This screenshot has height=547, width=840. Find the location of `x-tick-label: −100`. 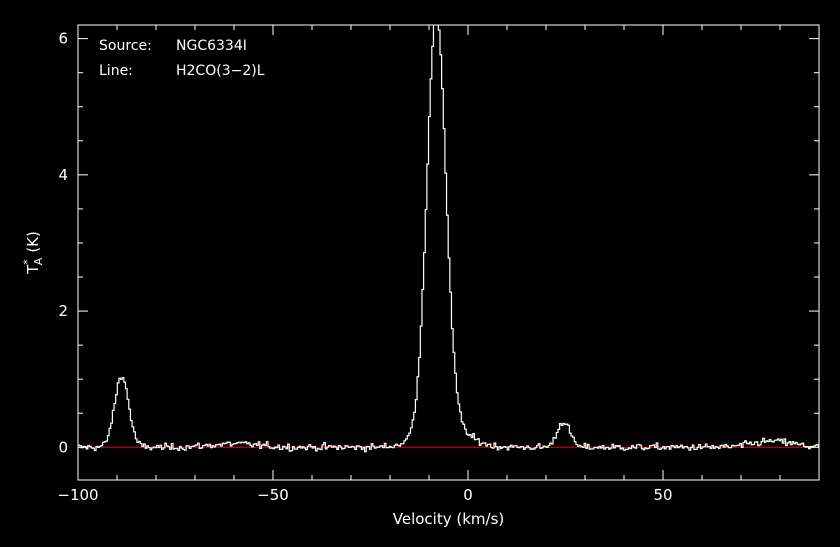

x-tick-label: −100 is located at coordinates (77, 495).